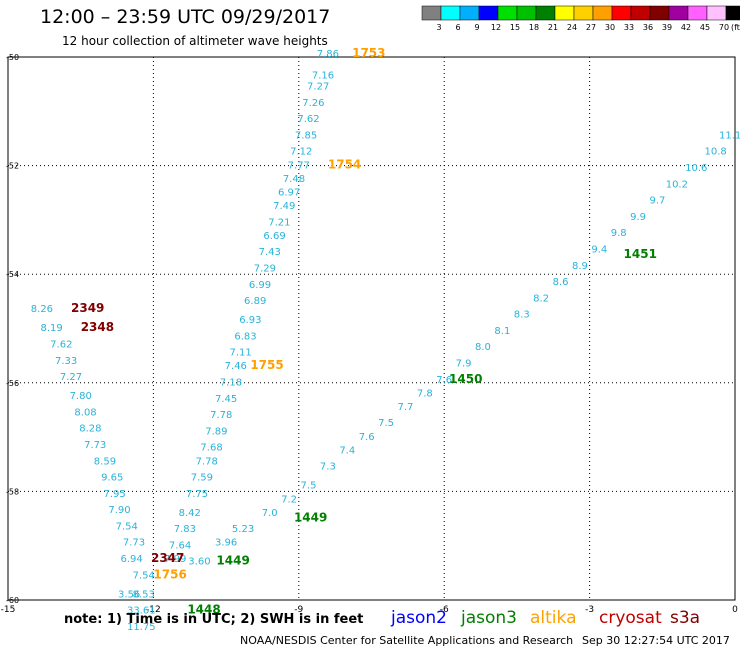 The height and width of the screenshot is (650, 740). I want to click on data-point-jason2: 7.9, so click(464, 364).